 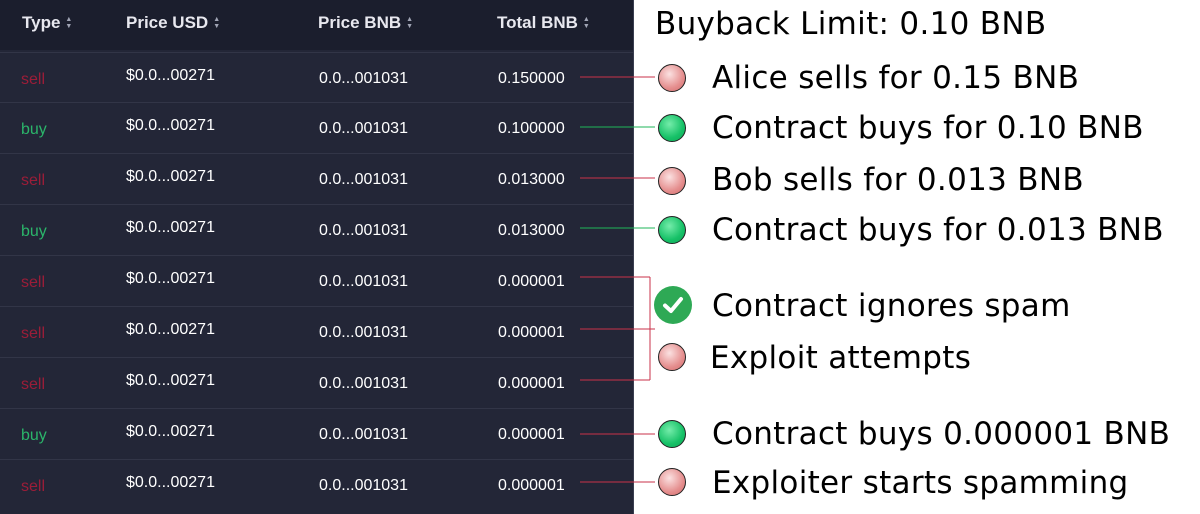 I want to click on column-header-price-usd: Price USD ▲ ▼, so click(x=173, y=23).